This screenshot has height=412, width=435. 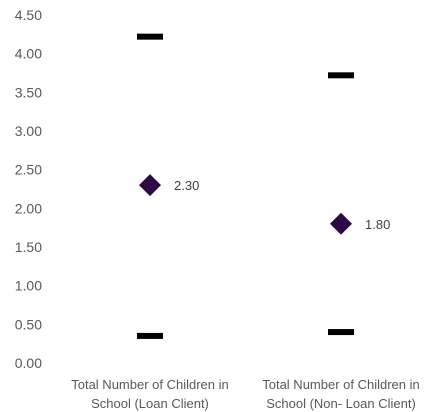 I want to click on y-tick-label: 1.00, so click(x=28, y=286).